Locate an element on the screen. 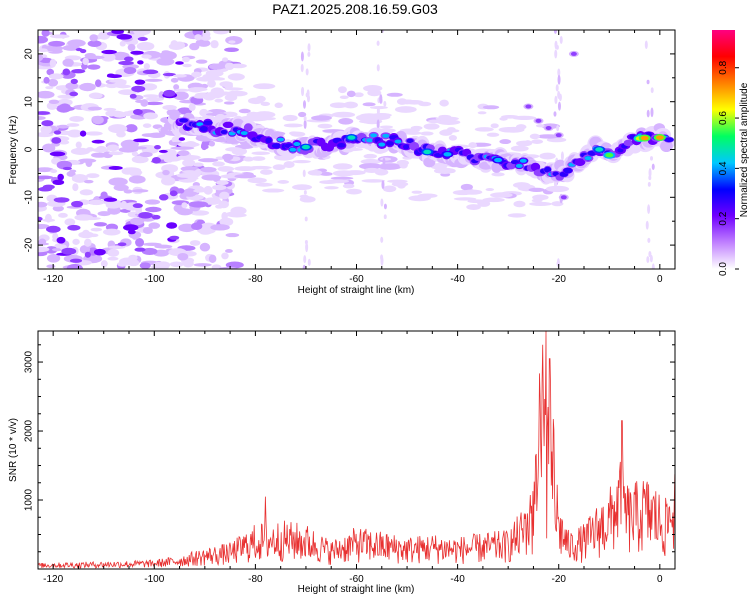 This screenshot has width=750, height=600. colorbar-tick-label: 0.0 is located at coordinates (723, 269).